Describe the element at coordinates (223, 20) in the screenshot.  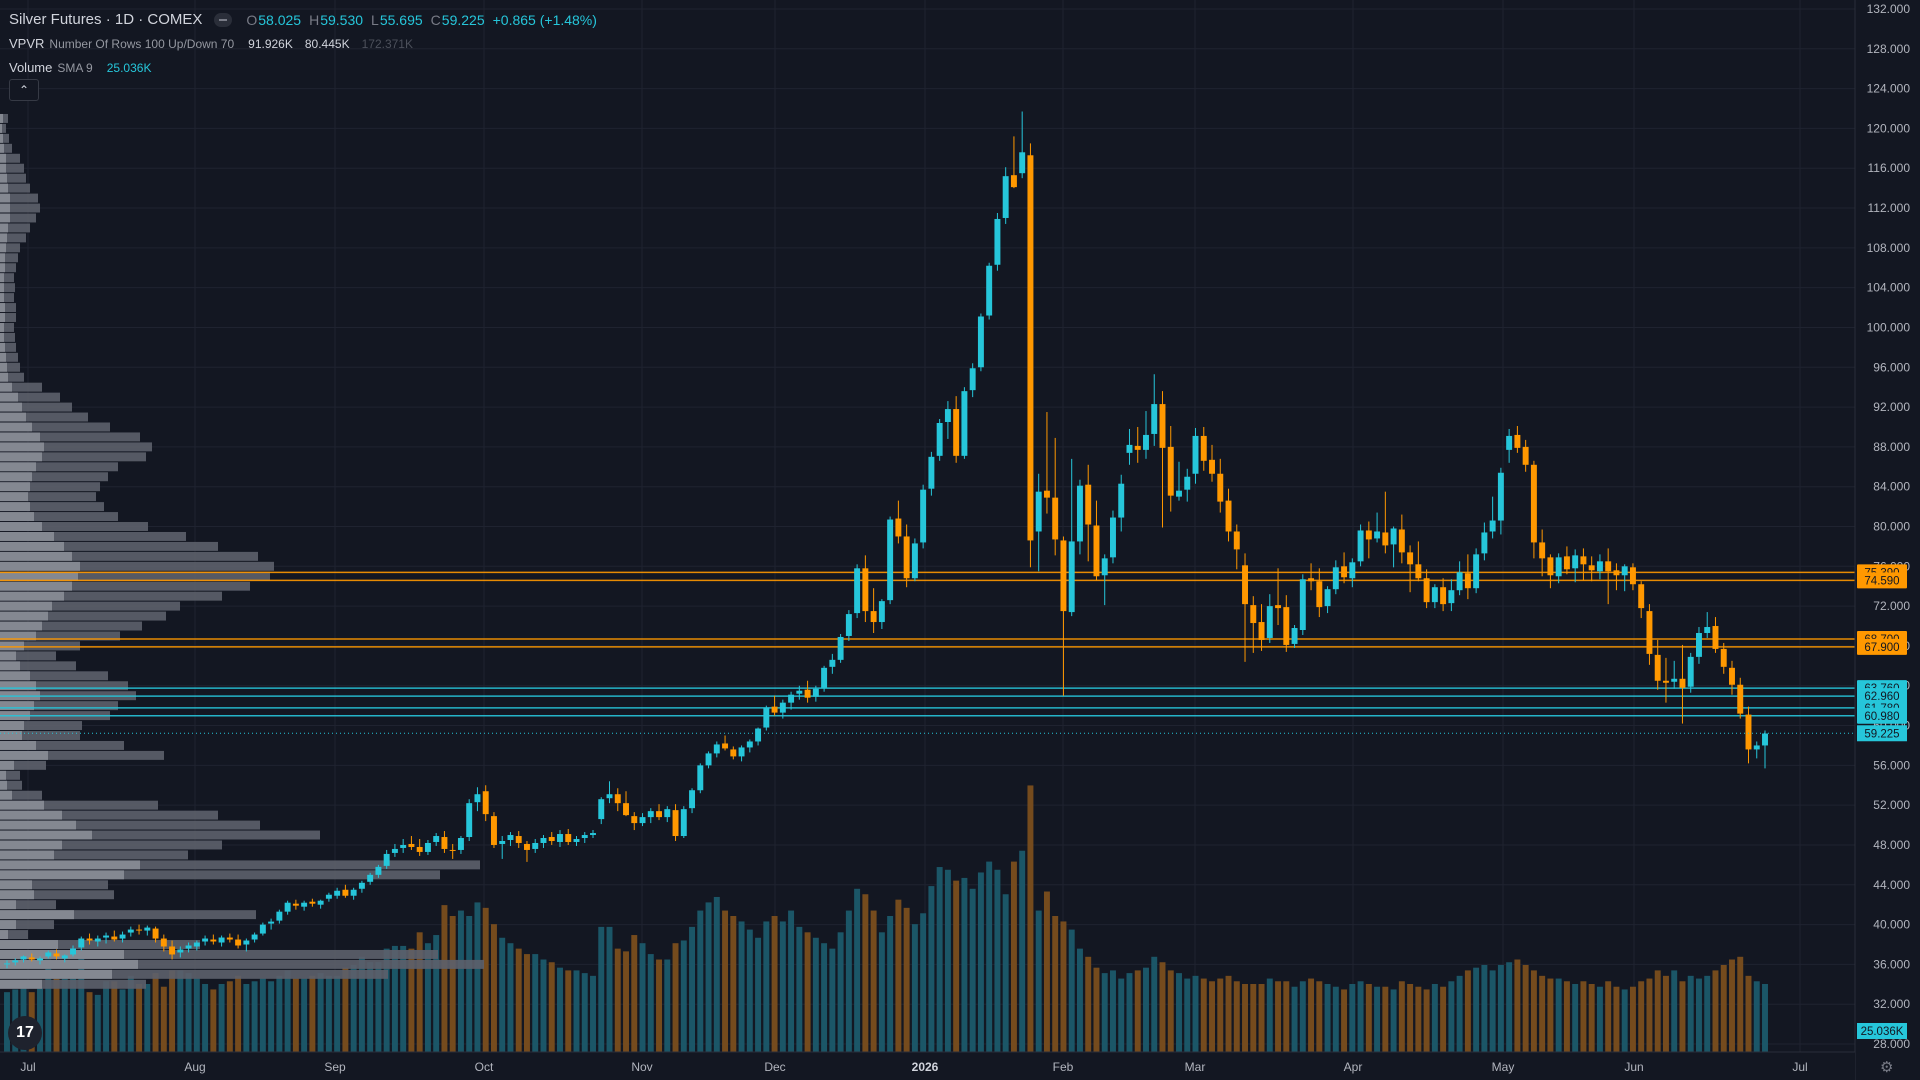
I see `visibility-toggle-icon` at that location.